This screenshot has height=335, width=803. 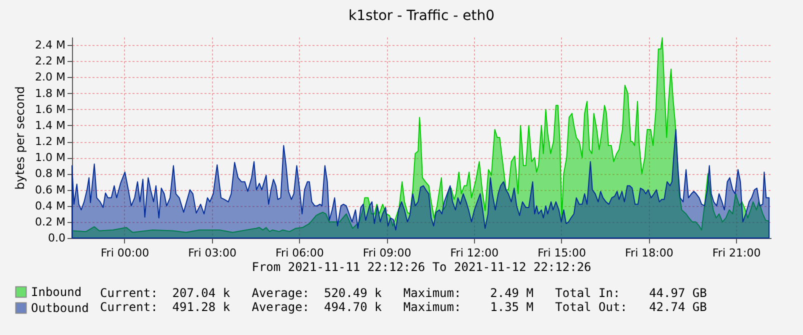 What do you see at coordinates (50, 189) in the screenshot?
I see `y-tick-label: 0.6 M` at bounding box center [50, 189].